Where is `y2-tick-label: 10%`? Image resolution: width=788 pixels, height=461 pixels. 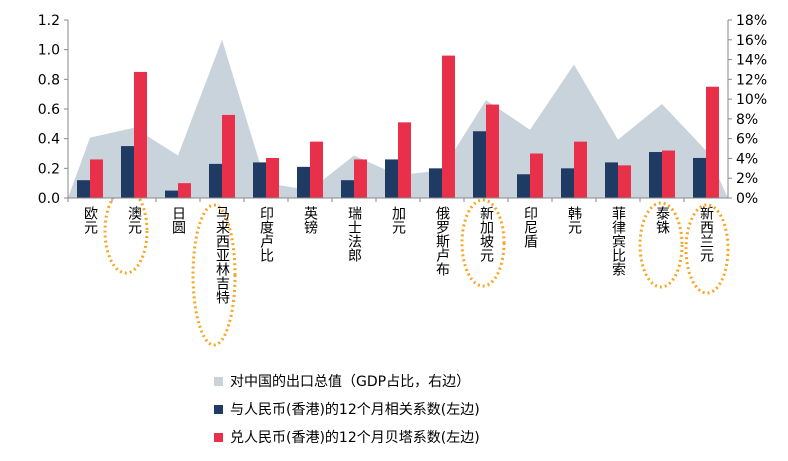 y2-tick-label: 10% is located at coordinates (751, 100).